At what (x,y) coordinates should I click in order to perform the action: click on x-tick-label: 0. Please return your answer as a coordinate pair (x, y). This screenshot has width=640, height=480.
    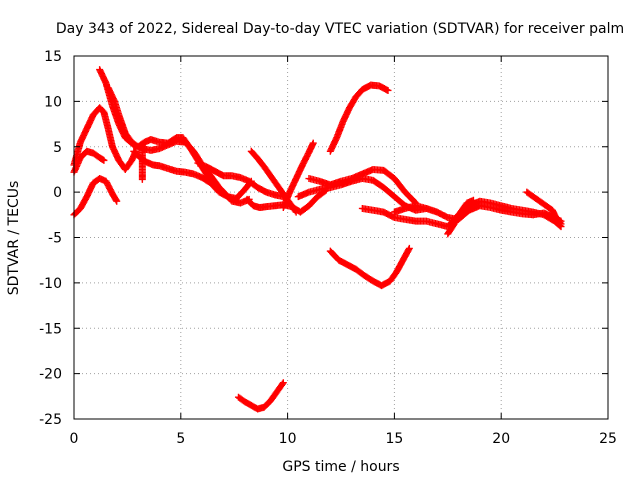
    Looking at the image, I should click on (74, 439).